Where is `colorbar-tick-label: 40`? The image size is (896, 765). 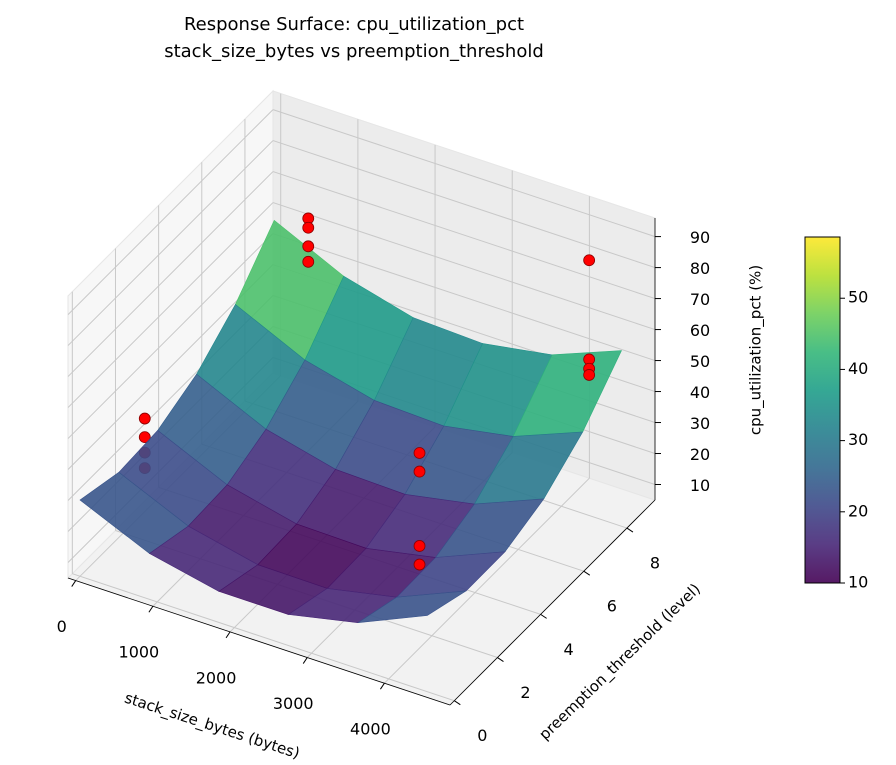
colorbar-tick-label: 40 is located at coordinates (858, 368).